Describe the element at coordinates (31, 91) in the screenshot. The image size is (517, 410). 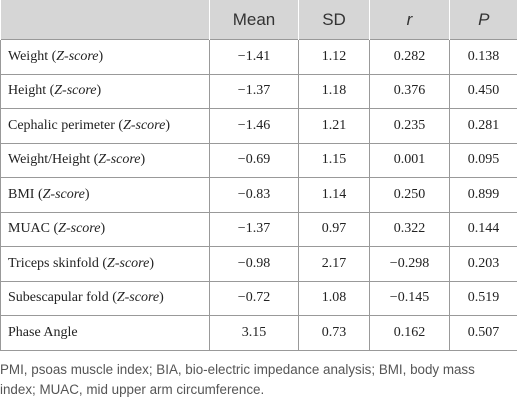
I see `label-part: Height (` at that location.